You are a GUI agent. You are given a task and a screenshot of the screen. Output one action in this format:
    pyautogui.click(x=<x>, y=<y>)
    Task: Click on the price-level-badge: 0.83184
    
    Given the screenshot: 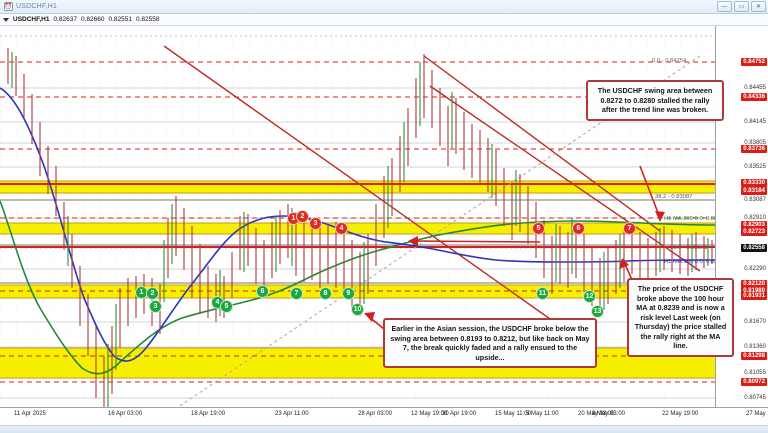 What is the action you would take?
    pyautogui.click(x=754, y=191)
    